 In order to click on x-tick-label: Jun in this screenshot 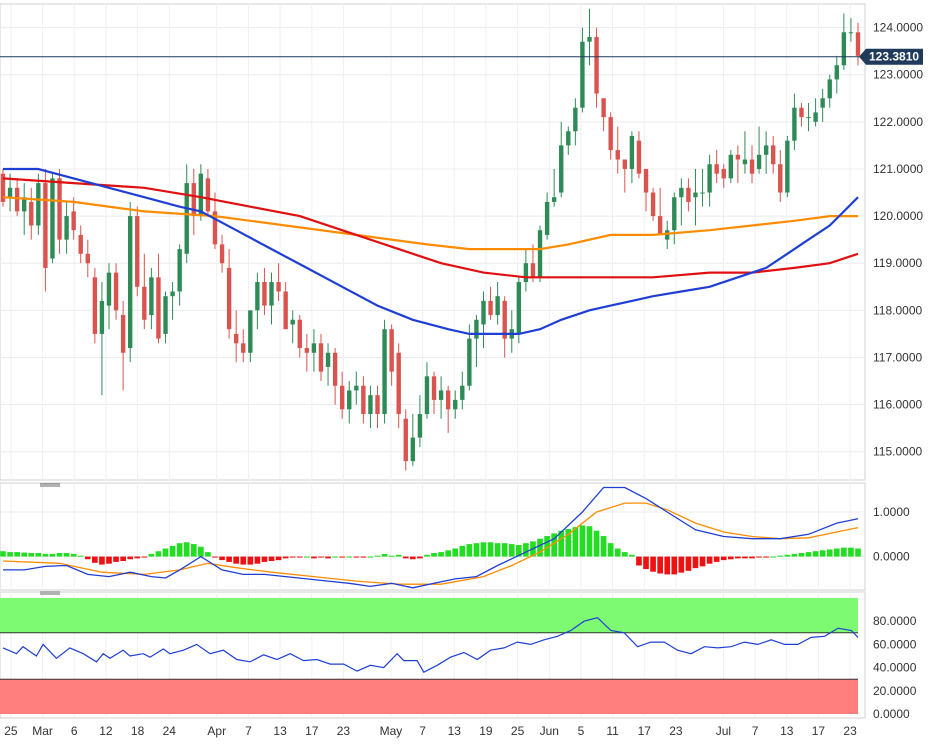, I will do `click(549, 731)`.